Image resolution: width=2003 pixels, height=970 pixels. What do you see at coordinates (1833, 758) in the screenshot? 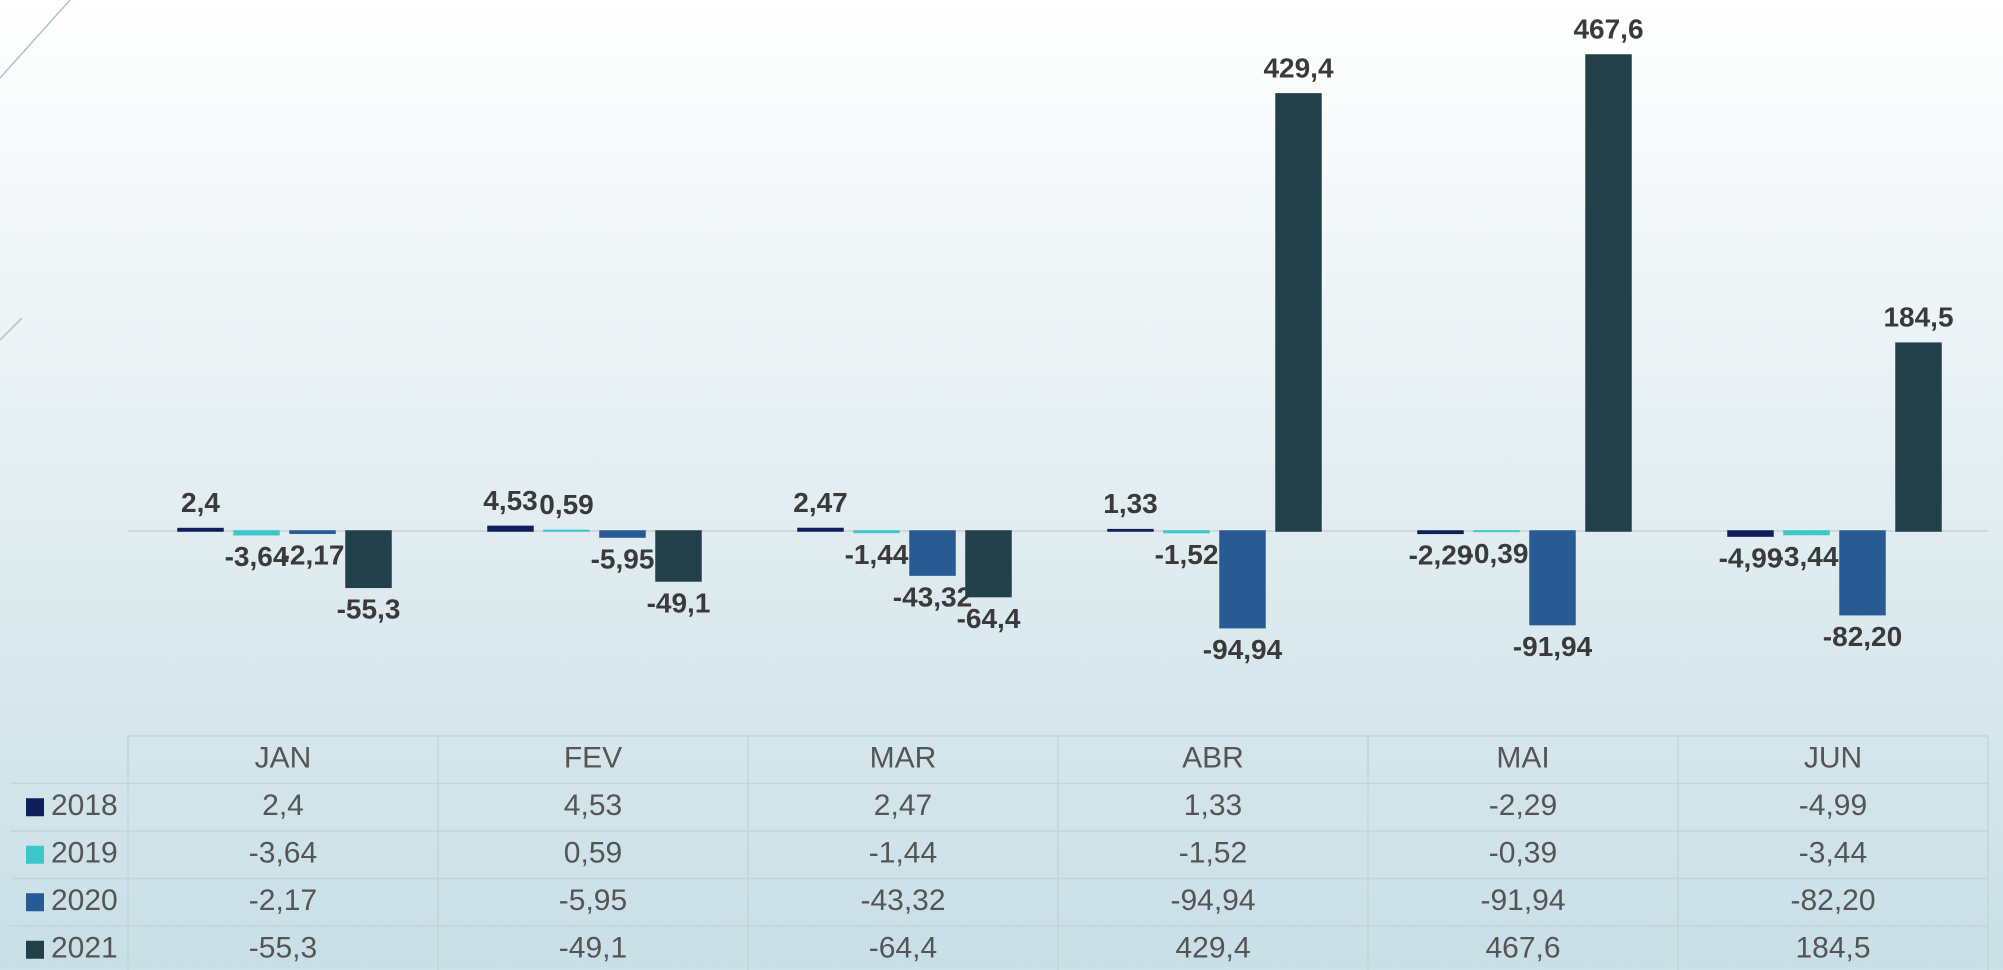
I see `x-tick-label: JUN` at bounding box center [1833, 758].